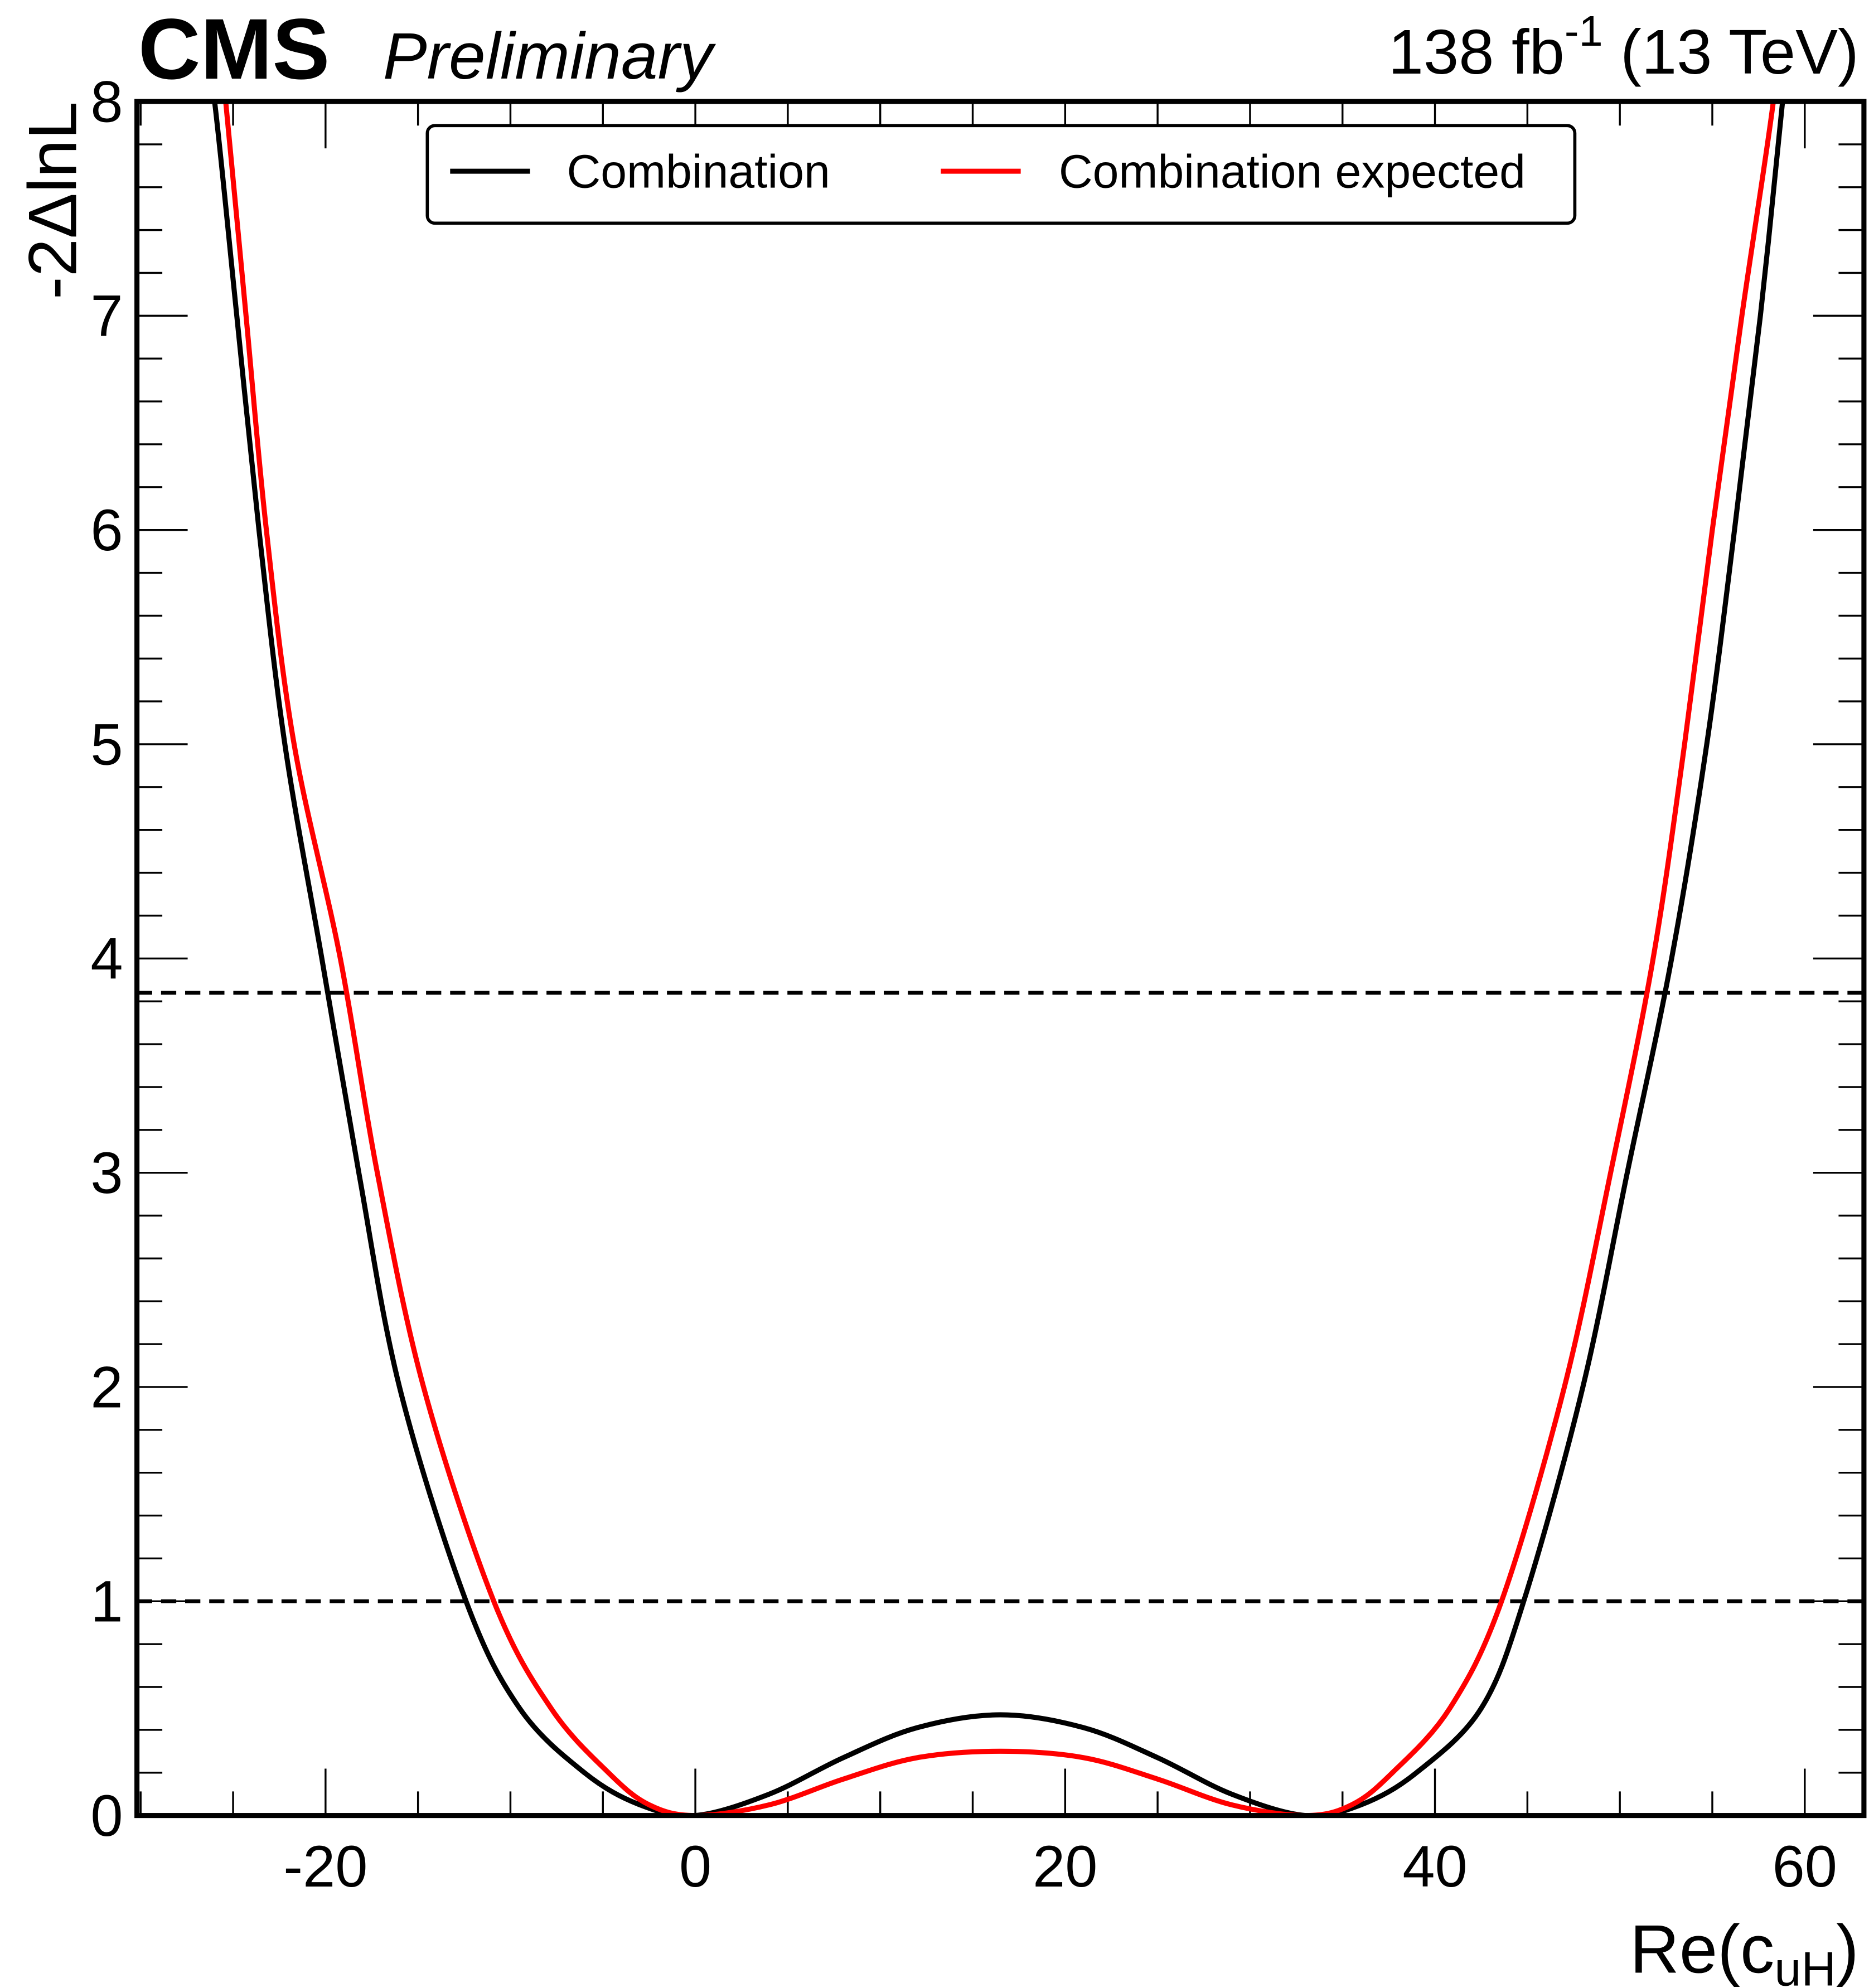 The image size is (1869, 1988). Describe the element at coordinates (1476, 52) in the screenshot. I see `lumi-prefix: 138 fb` at that location.